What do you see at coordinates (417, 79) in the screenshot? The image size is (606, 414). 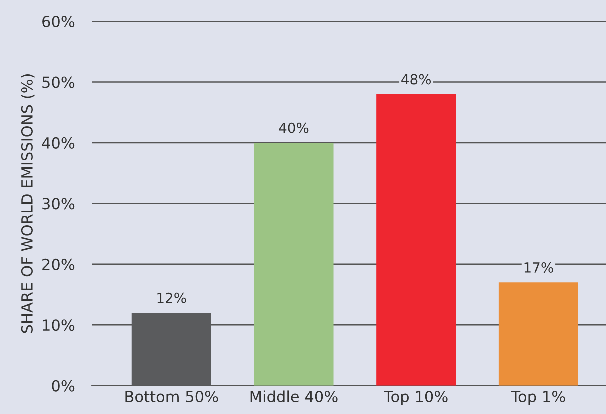 I see `data-label: 48%` at bounding box center [417, 79].